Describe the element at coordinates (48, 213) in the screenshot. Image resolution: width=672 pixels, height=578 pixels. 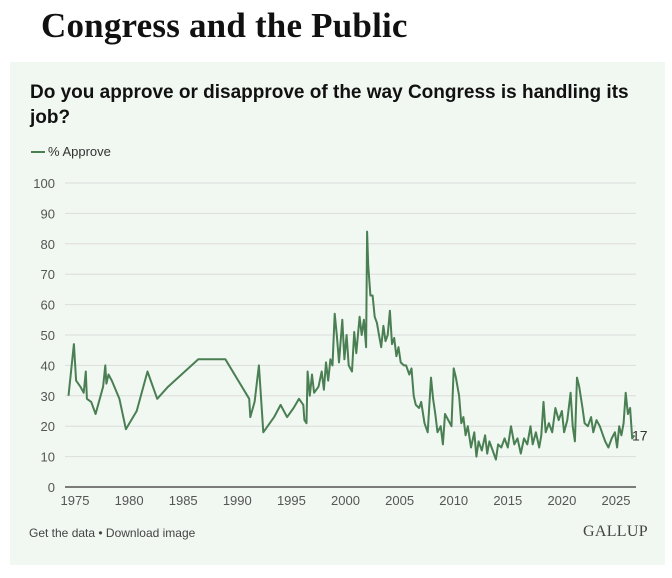
I see `y-tick-label: 90` at that location.